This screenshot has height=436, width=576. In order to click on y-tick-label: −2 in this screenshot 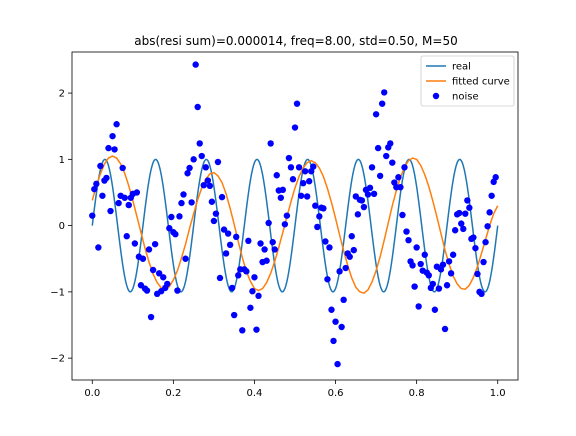, I will do `click(57, 359)`.